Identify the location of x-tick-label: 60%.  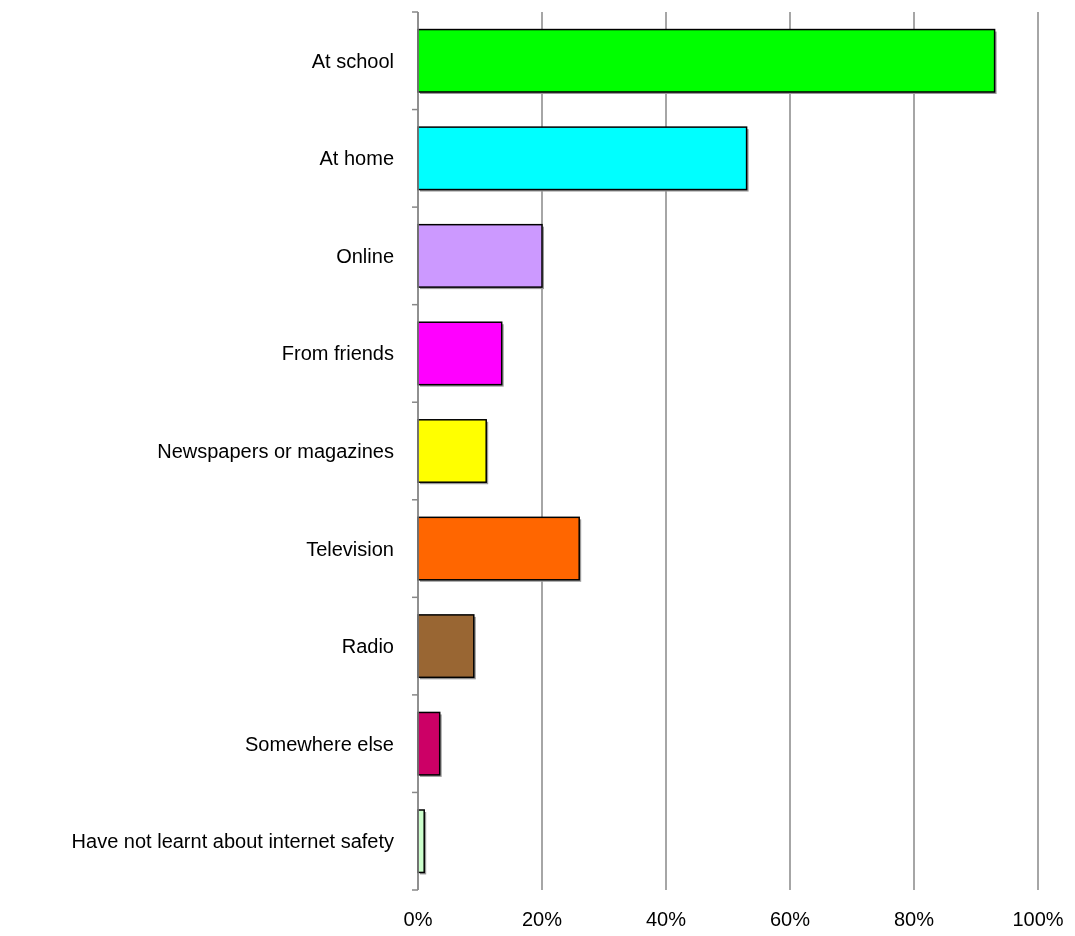
(790, 919).